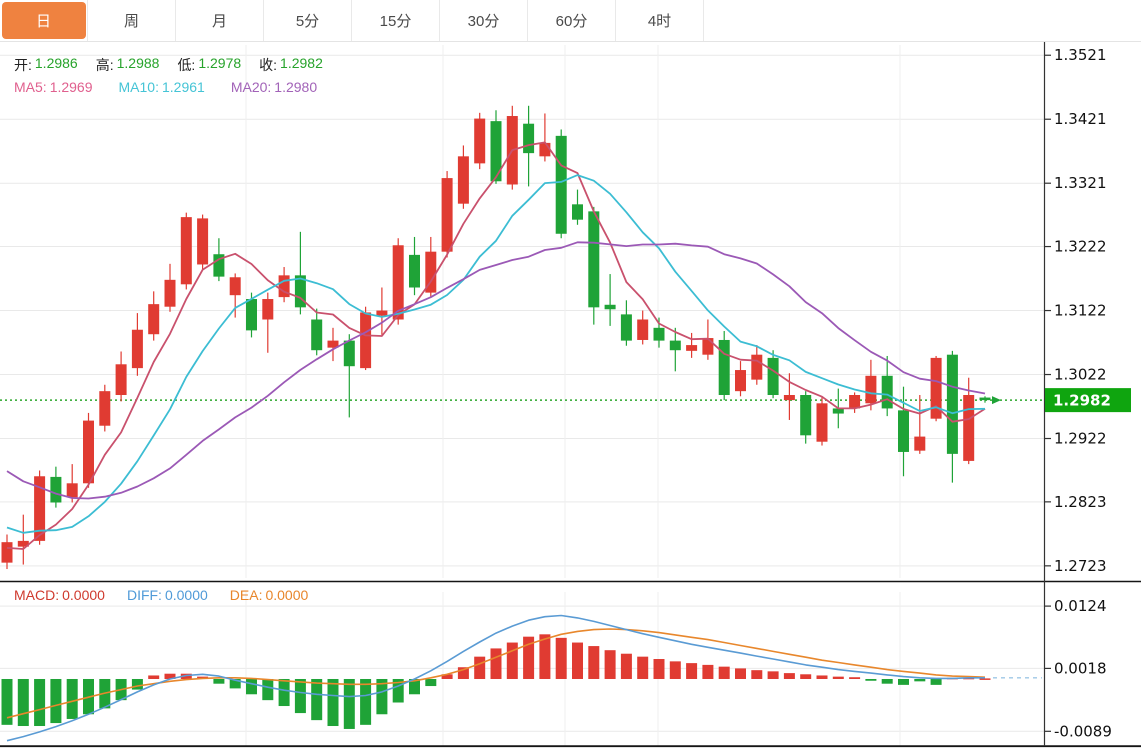  I want to click on tab-15min: 15分, so click(395, 21).